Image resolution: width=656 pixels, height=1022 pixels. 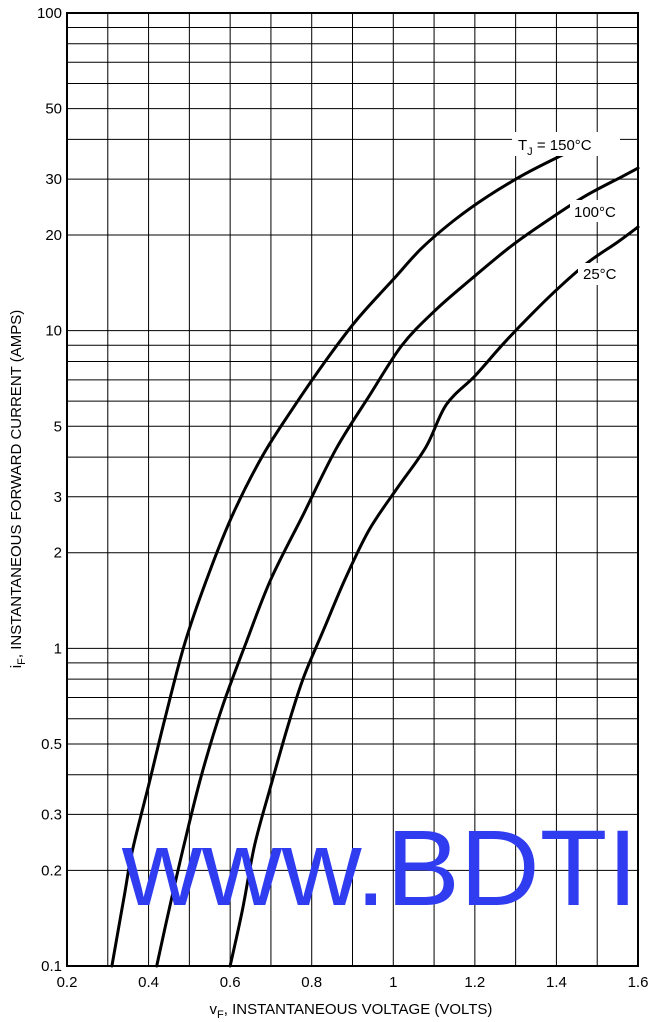 I want to click on y-tick-label: 3, so click(x=58, y=497).